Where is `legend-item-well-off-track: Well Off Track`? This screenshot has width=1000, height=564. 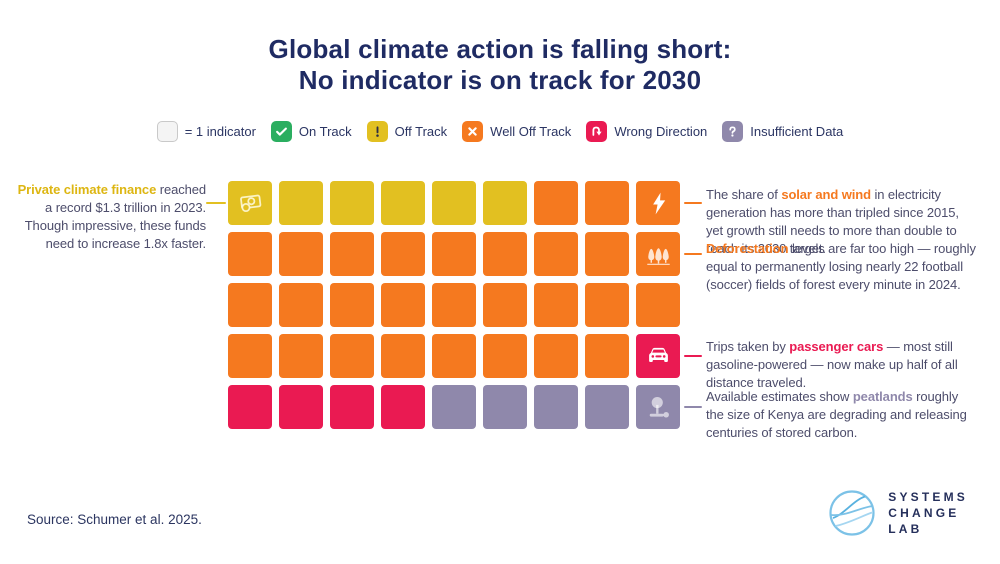
legend-item-well-off-track: Well Off Track is located at coordinates (516, 131).